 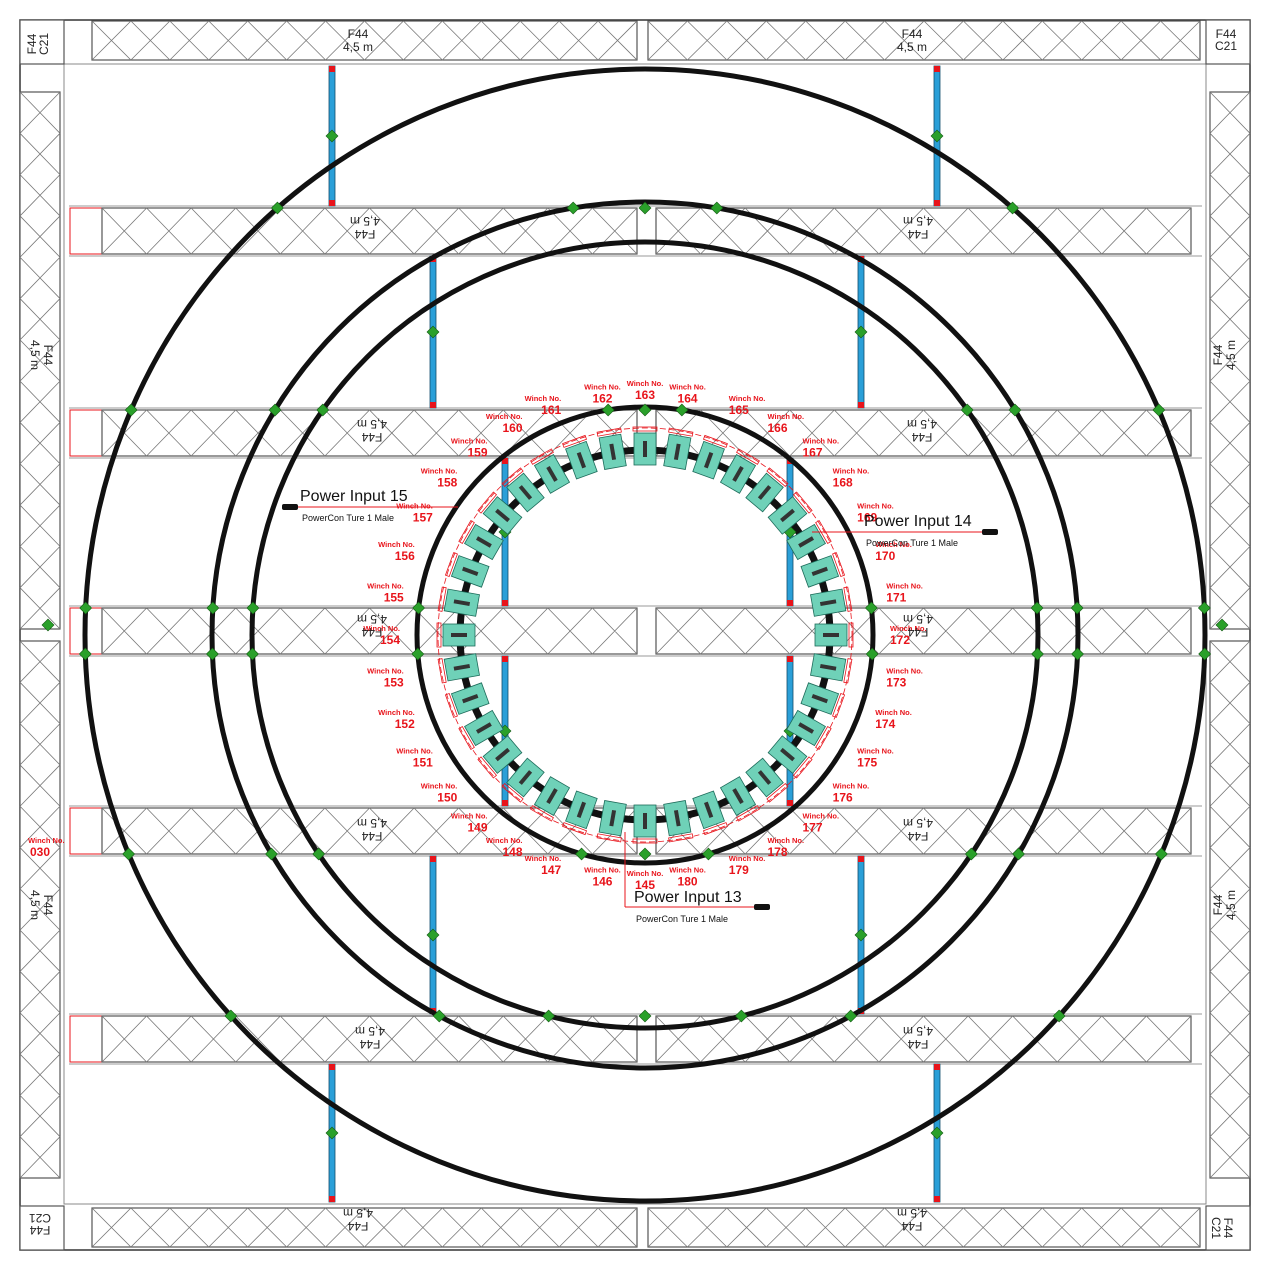 I want to click on corner-label-corner: C21, so click(x=44, y=44).